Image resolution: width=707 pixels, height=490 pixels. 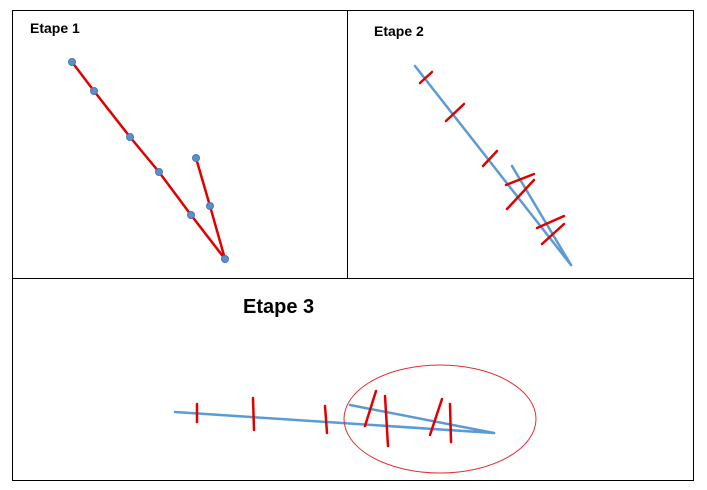 What do you see at coordinates (278, 307) in the screenshot?
I see `panel-etape-3-label: Etape 3` at bounding box center [278, 307].